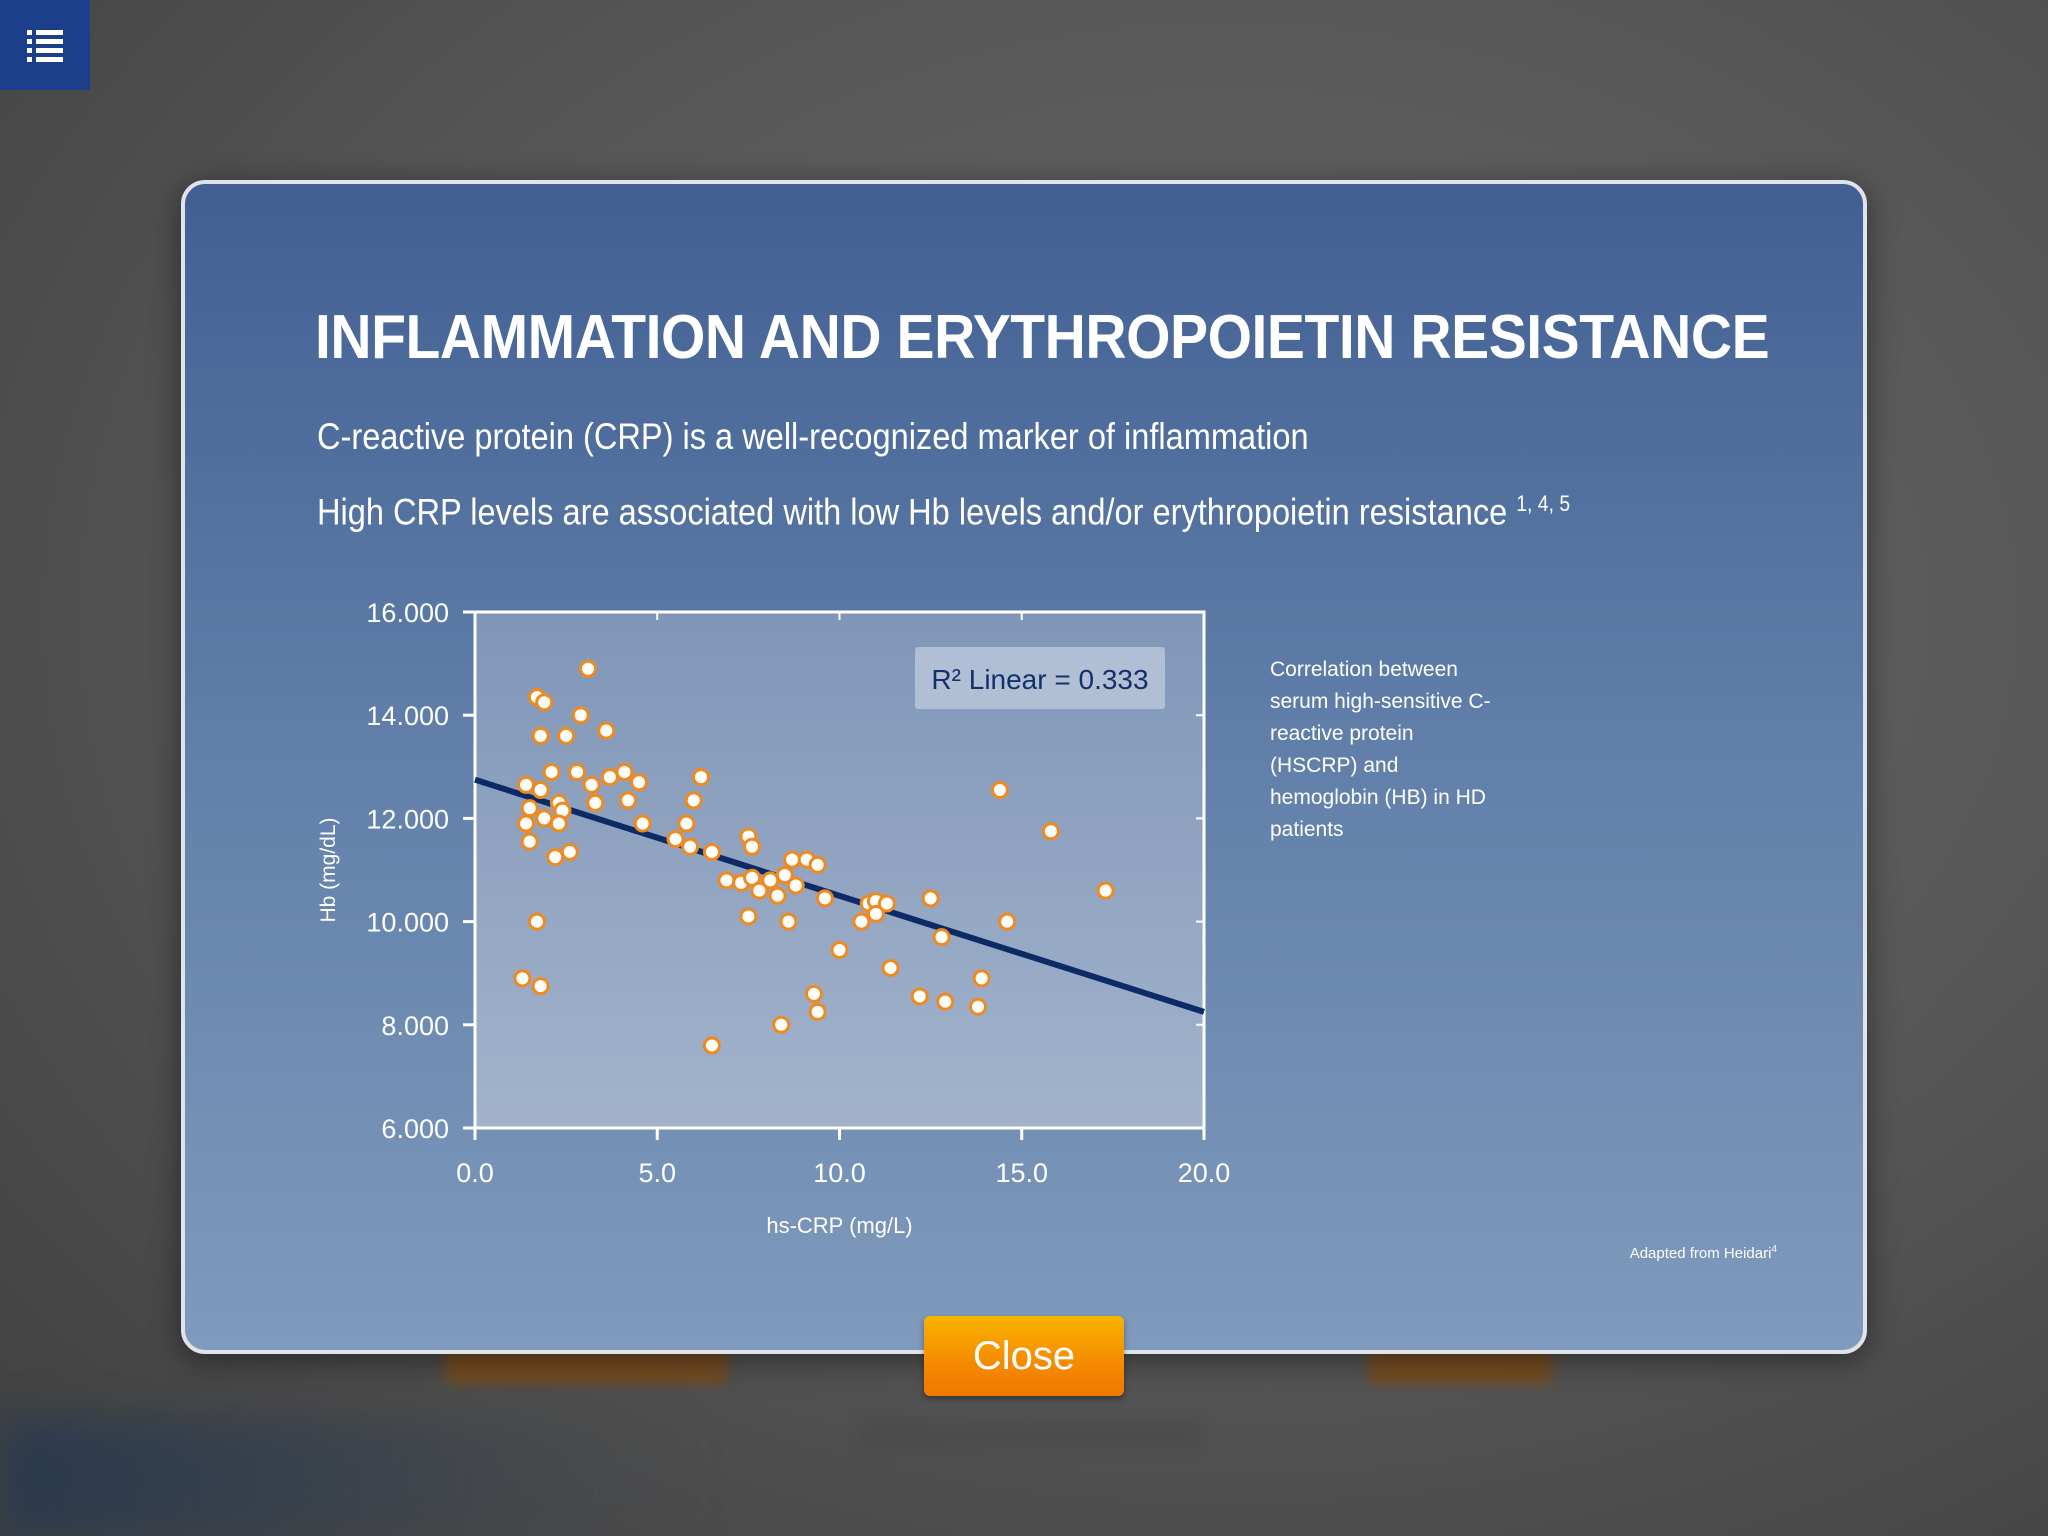 This screenshot has width=2048, height=1536. What do you see at coordinates (407, 819) in the screenshot?
I see `y-tick-label: 12.000` at bounding box center [407, 819].